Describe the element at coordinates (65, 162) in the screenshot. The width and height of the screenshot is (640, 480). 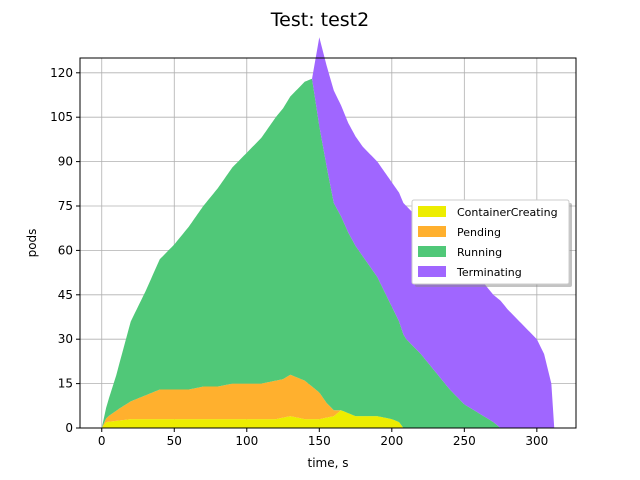
I see `y-tick-label: 90` at that location.